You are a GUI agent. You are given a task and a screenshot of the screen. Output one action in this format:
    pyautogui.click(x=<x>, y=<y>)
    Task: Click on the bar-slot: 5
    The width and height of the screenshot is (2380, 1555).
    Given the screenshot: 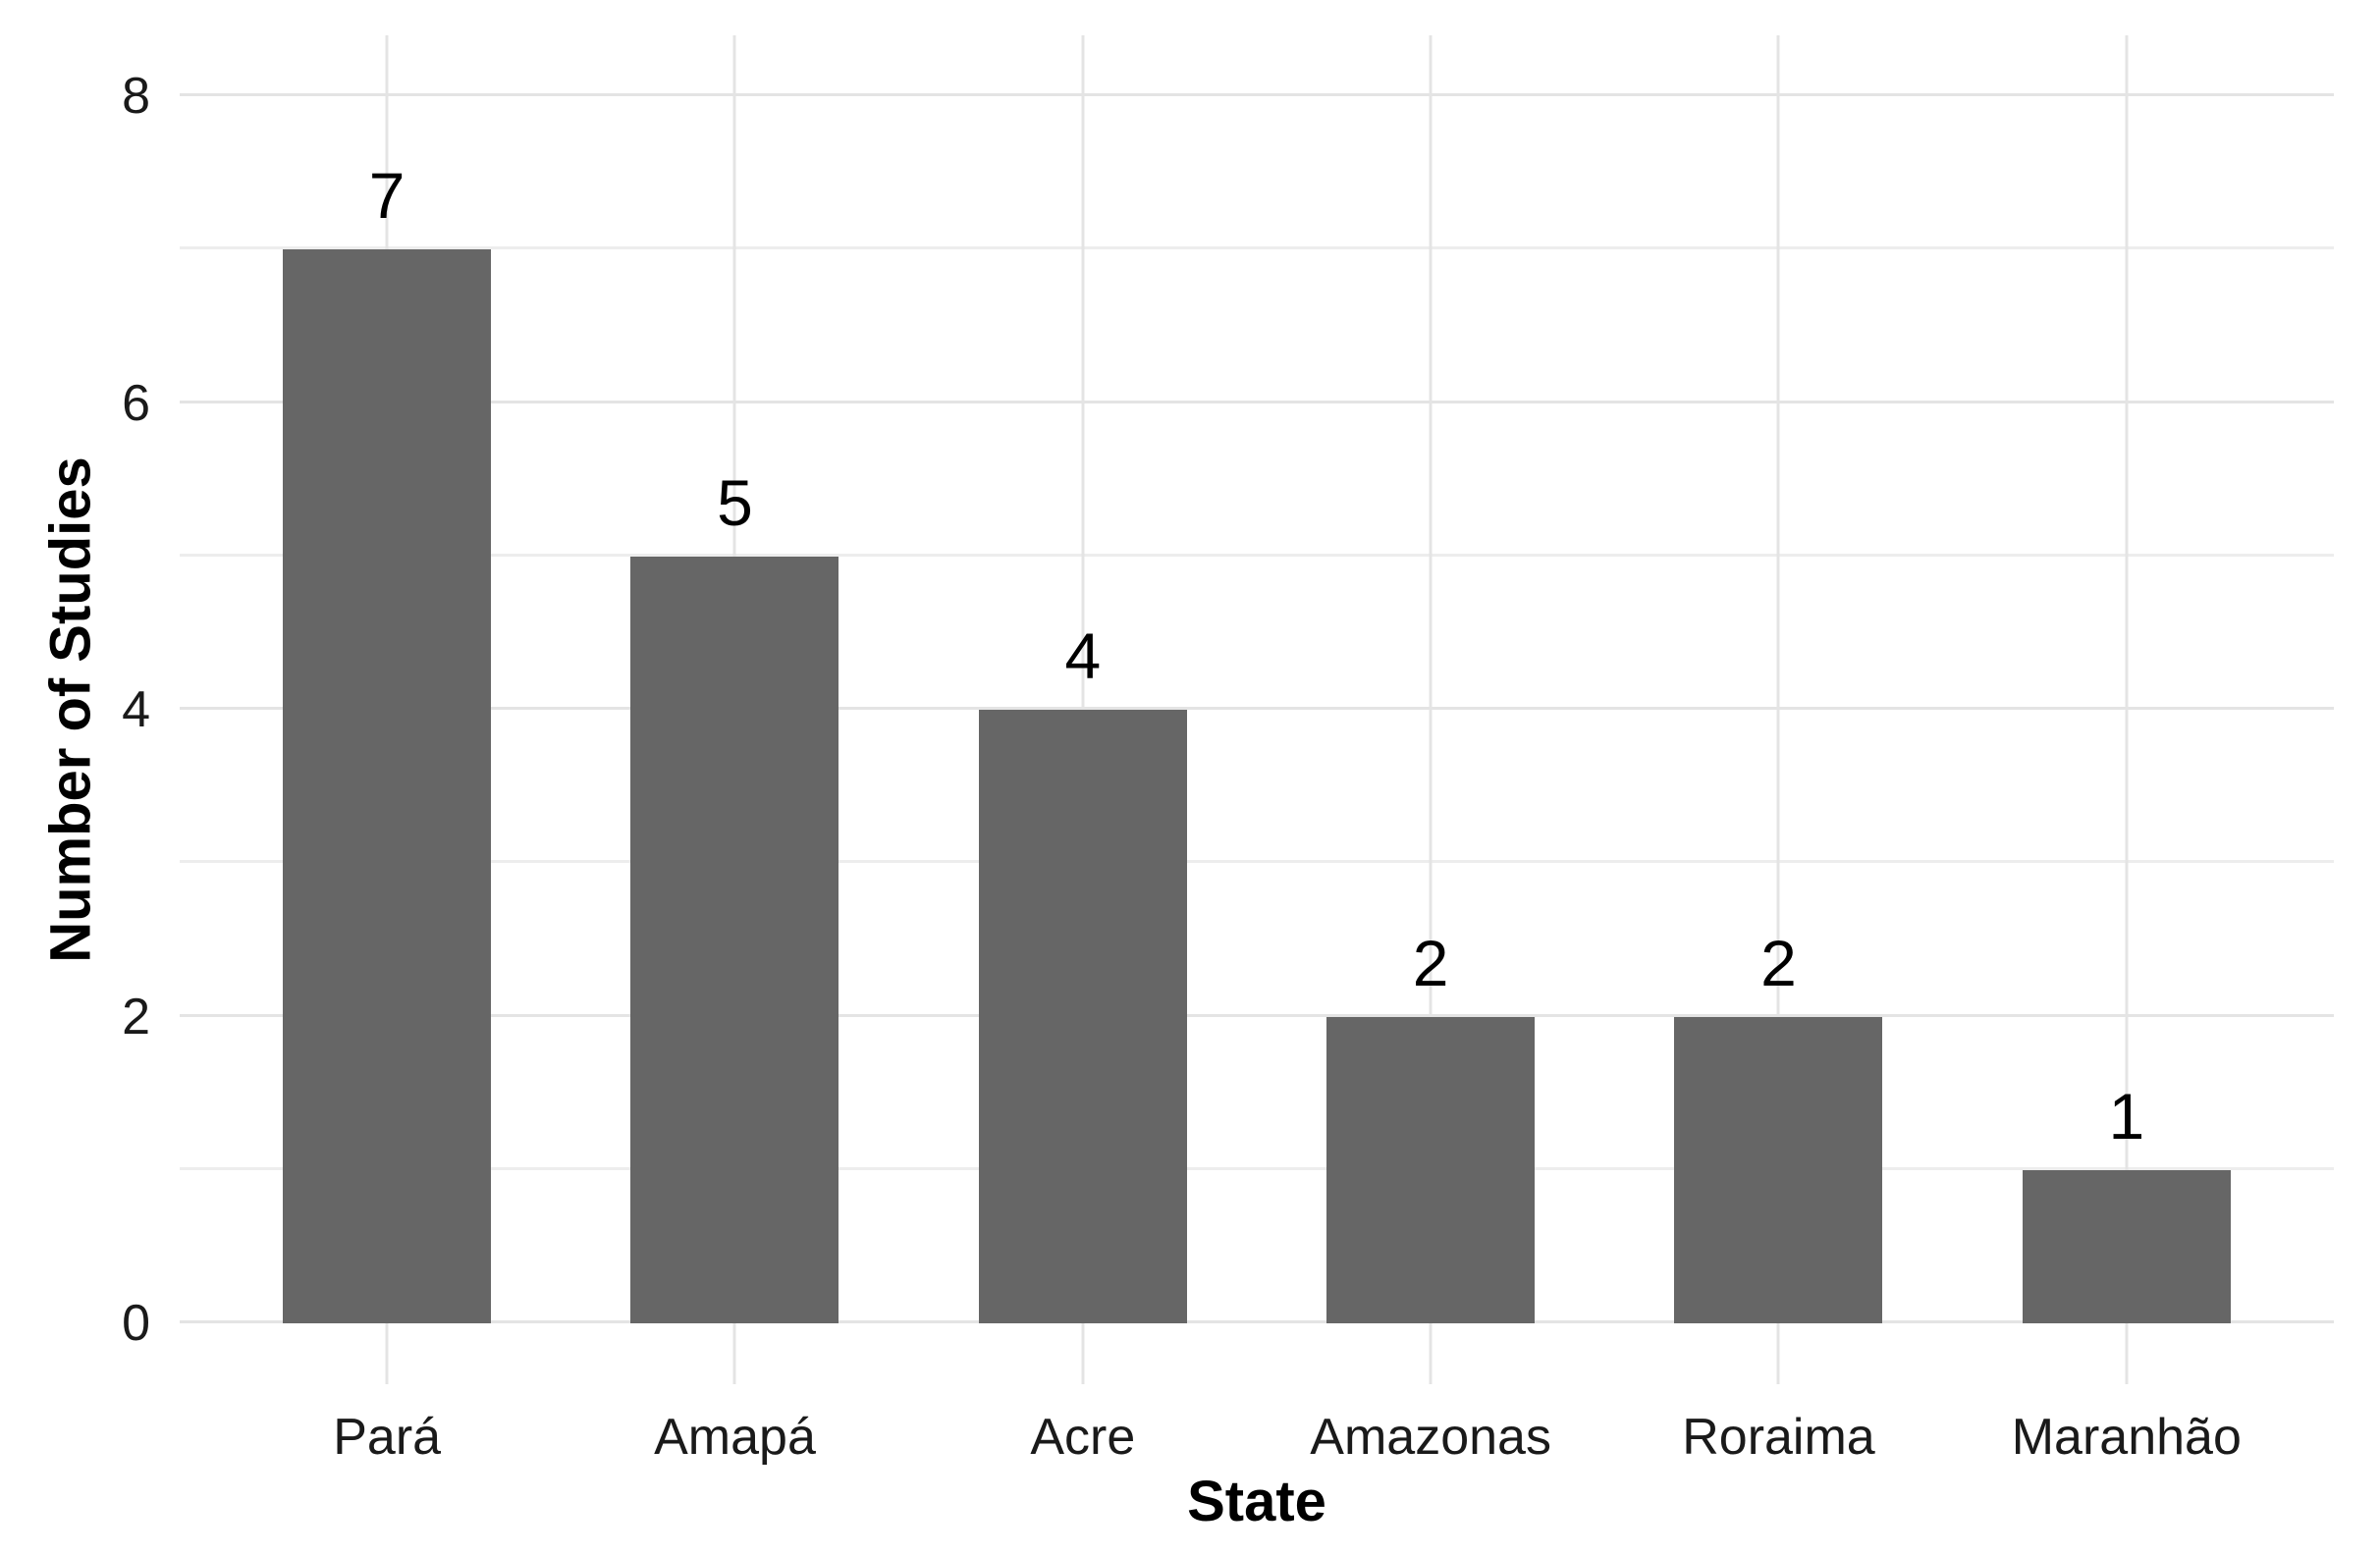 What is the action you would take?
    pyautogui.click(x=734, y=710)
    